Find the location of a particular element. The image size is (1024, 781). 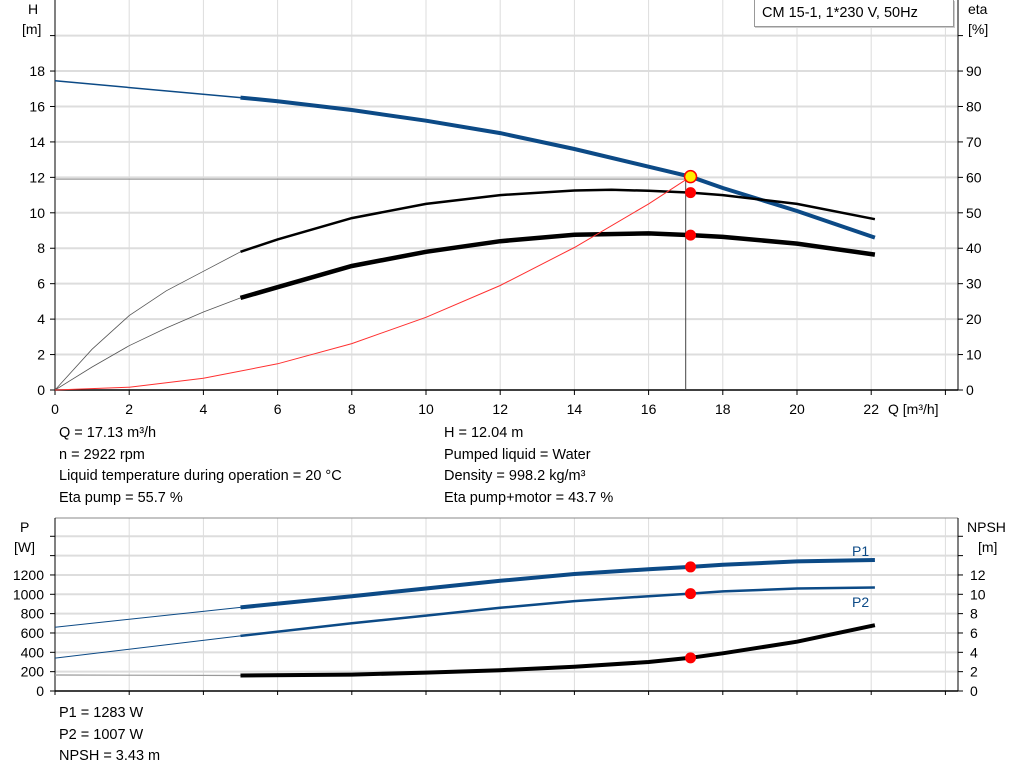

h-tick-label: 12 is located at coordinates (37, 177).